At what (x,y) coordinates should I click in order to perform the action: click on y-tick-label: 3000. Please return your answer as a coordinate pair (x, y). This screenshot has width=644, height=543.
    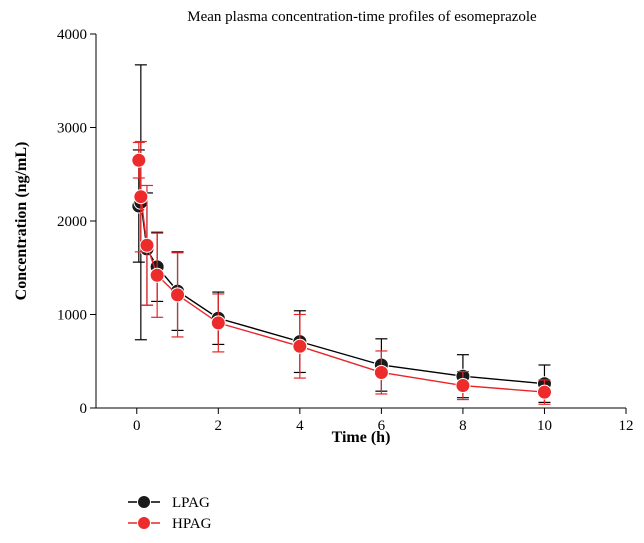
    Looking at the image, I should click on (72, 129).